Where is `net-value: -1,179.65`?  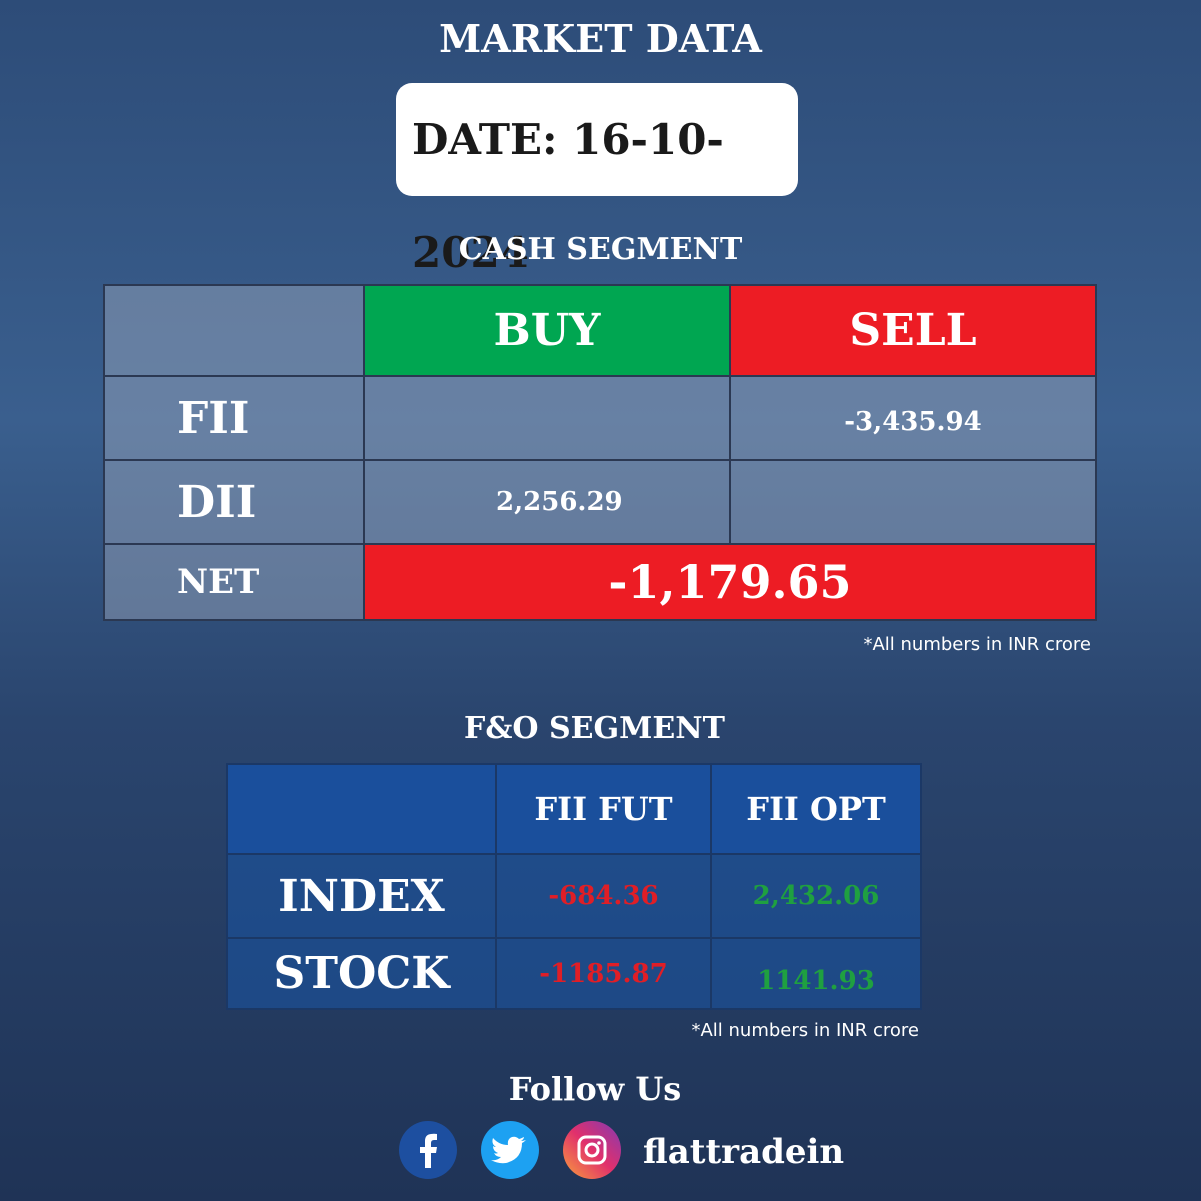 net-value: -1,179.65 is located at coordinates (730, 582).